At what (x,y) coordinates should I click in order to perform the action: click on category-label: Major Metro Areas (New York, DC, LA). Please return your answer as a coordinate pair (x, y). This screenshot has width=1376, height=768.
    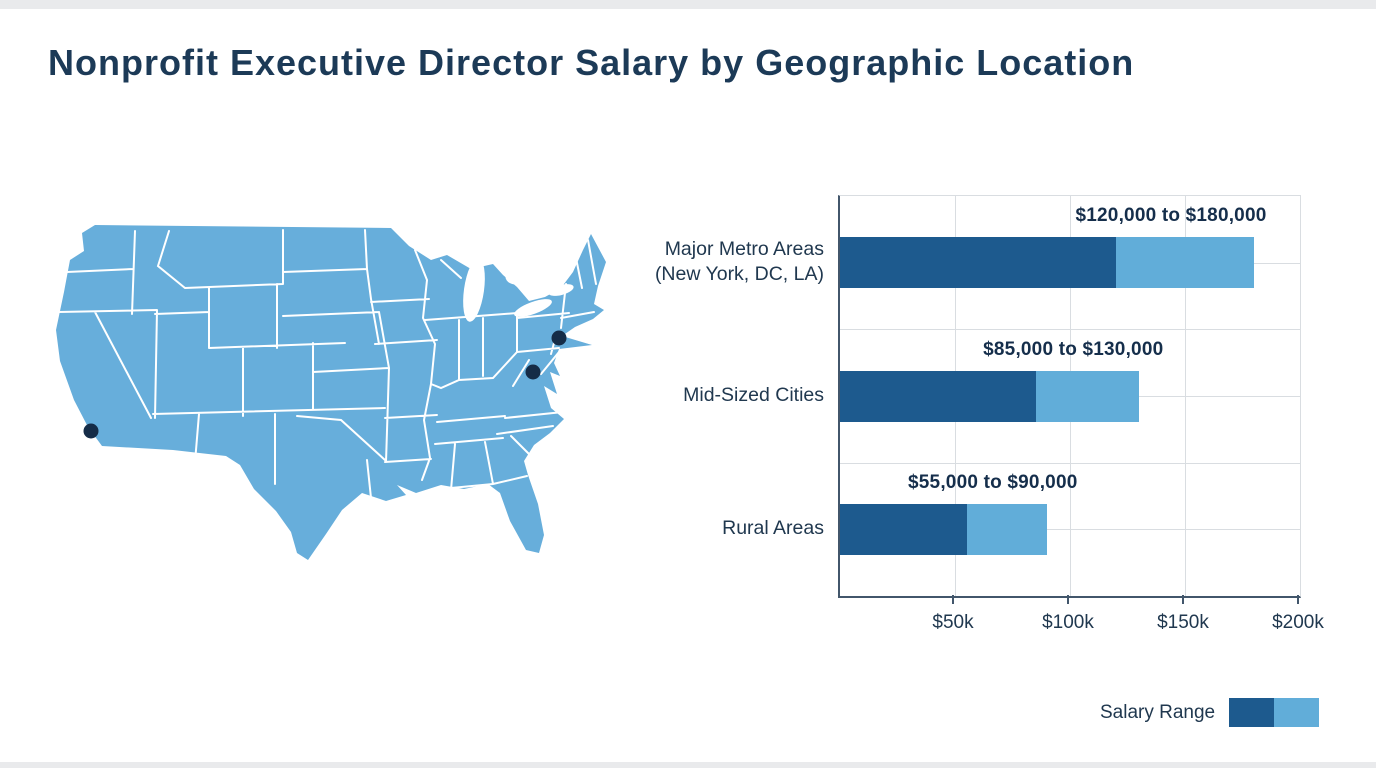
    Looking at the image, I should click on (694, 262).